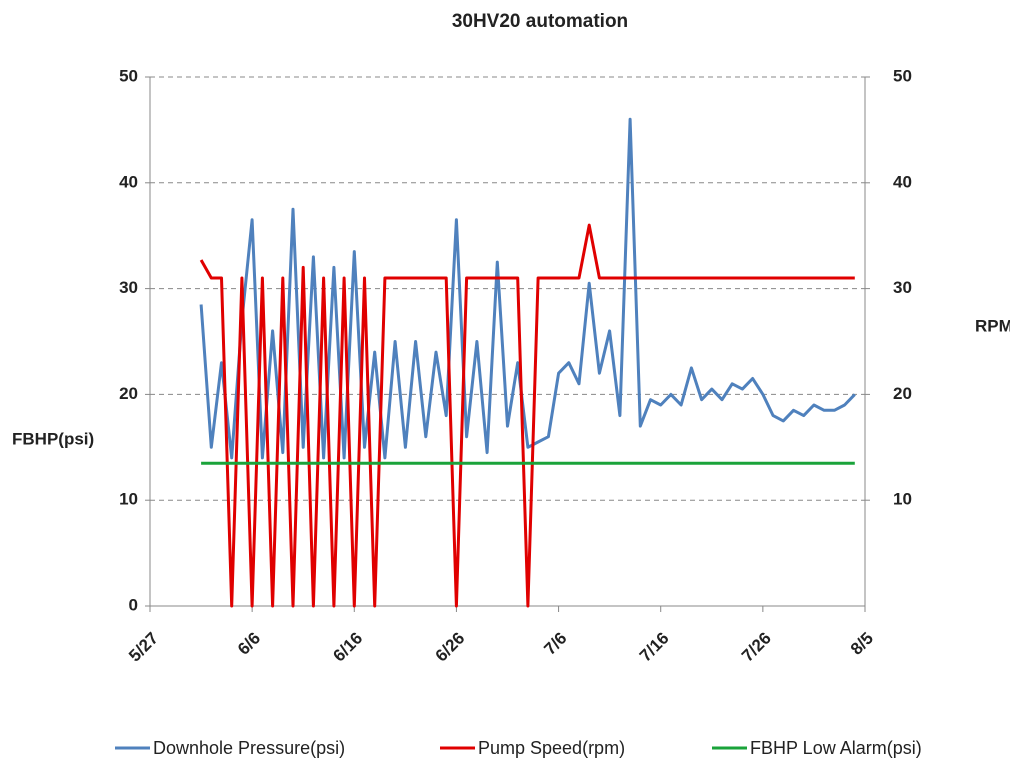  Describe the element at coordinates (555, 644) in the screenshot. I see `x-tick-label: 7/6` at that location.